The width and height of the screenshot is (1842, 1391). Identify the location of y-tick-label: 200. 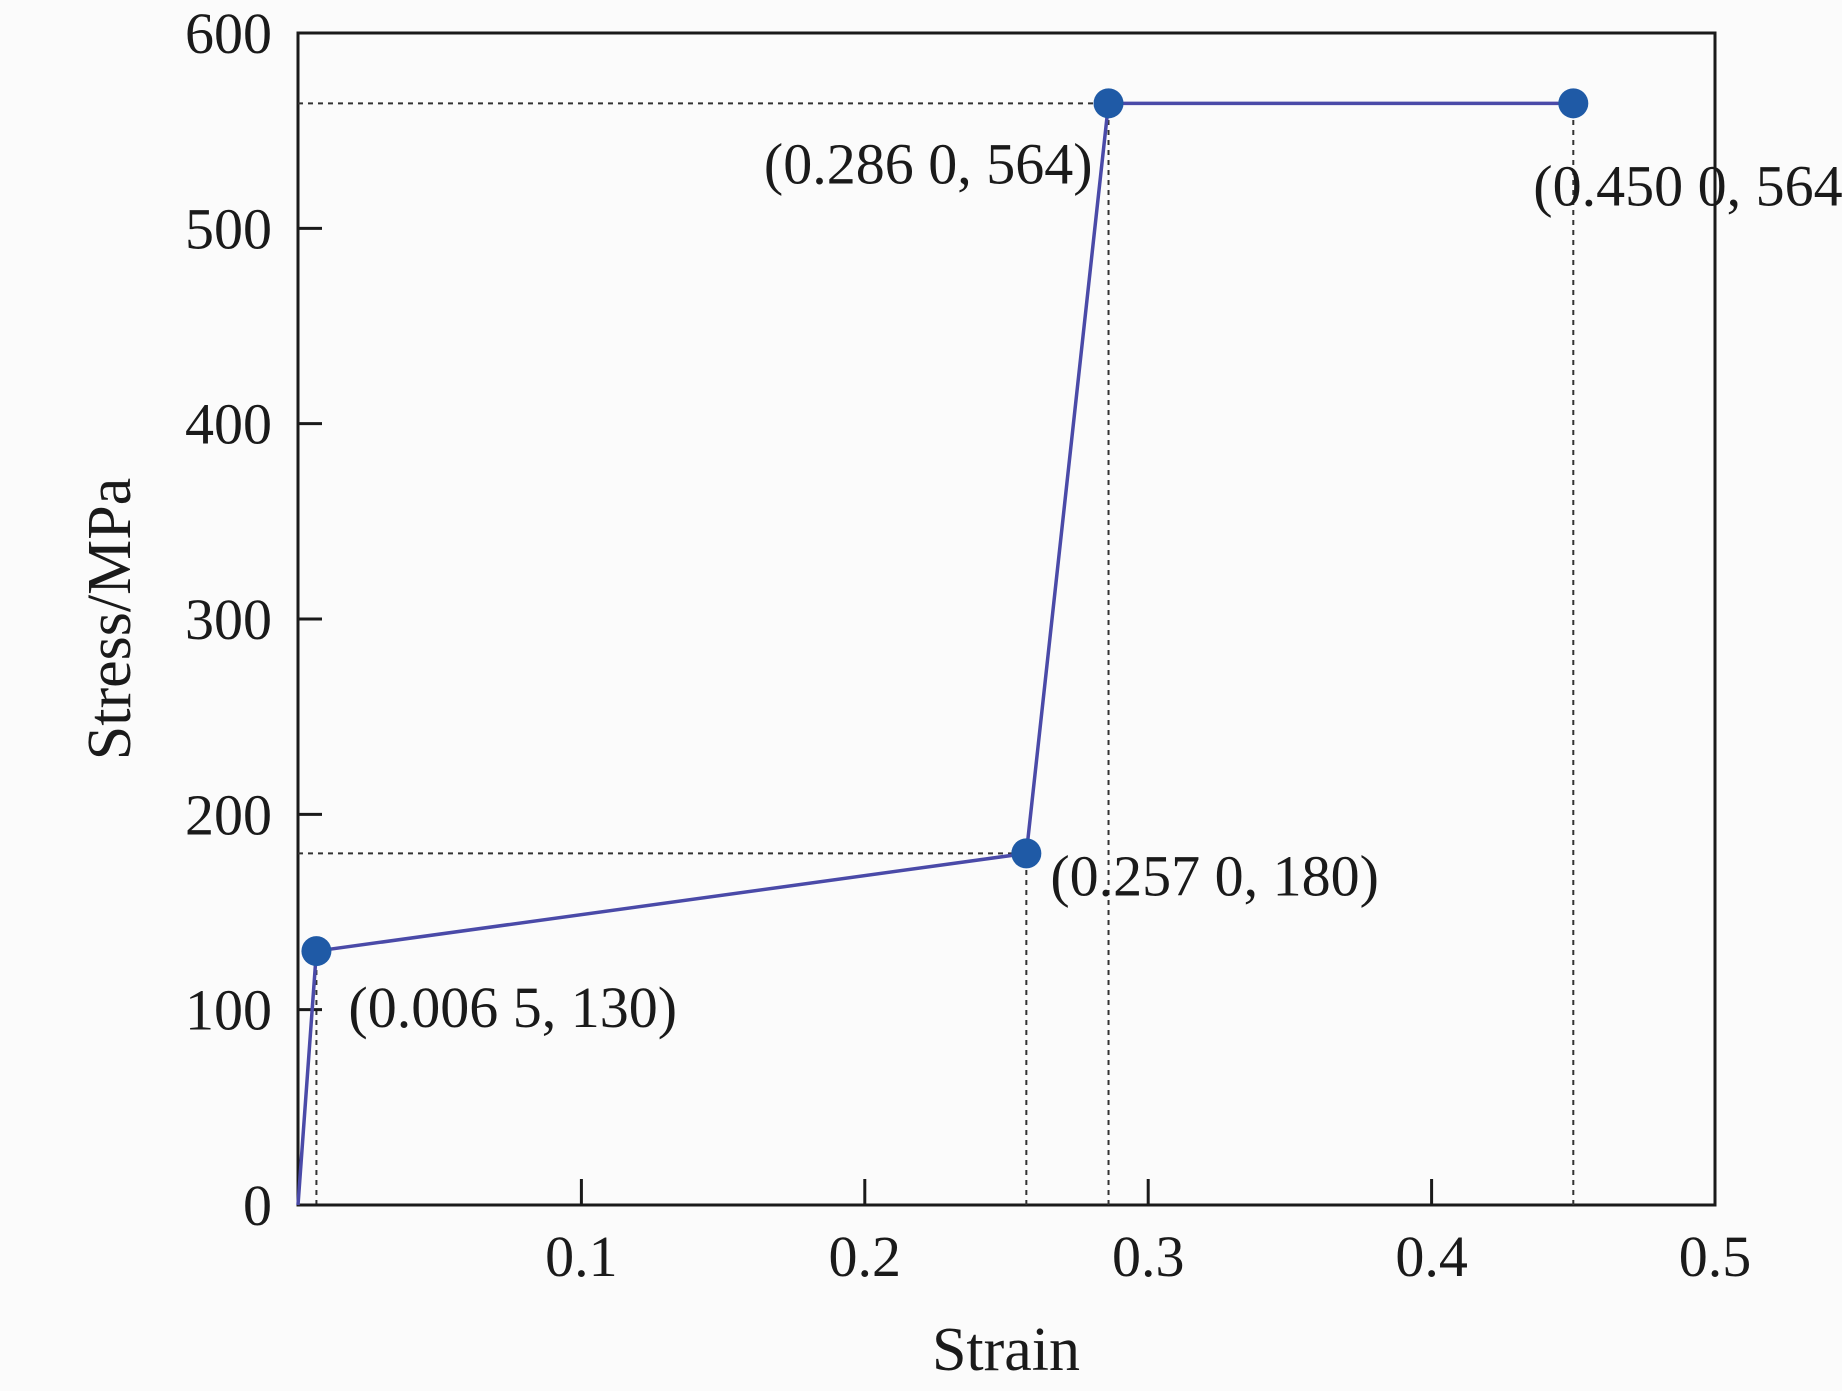
(228, 814).